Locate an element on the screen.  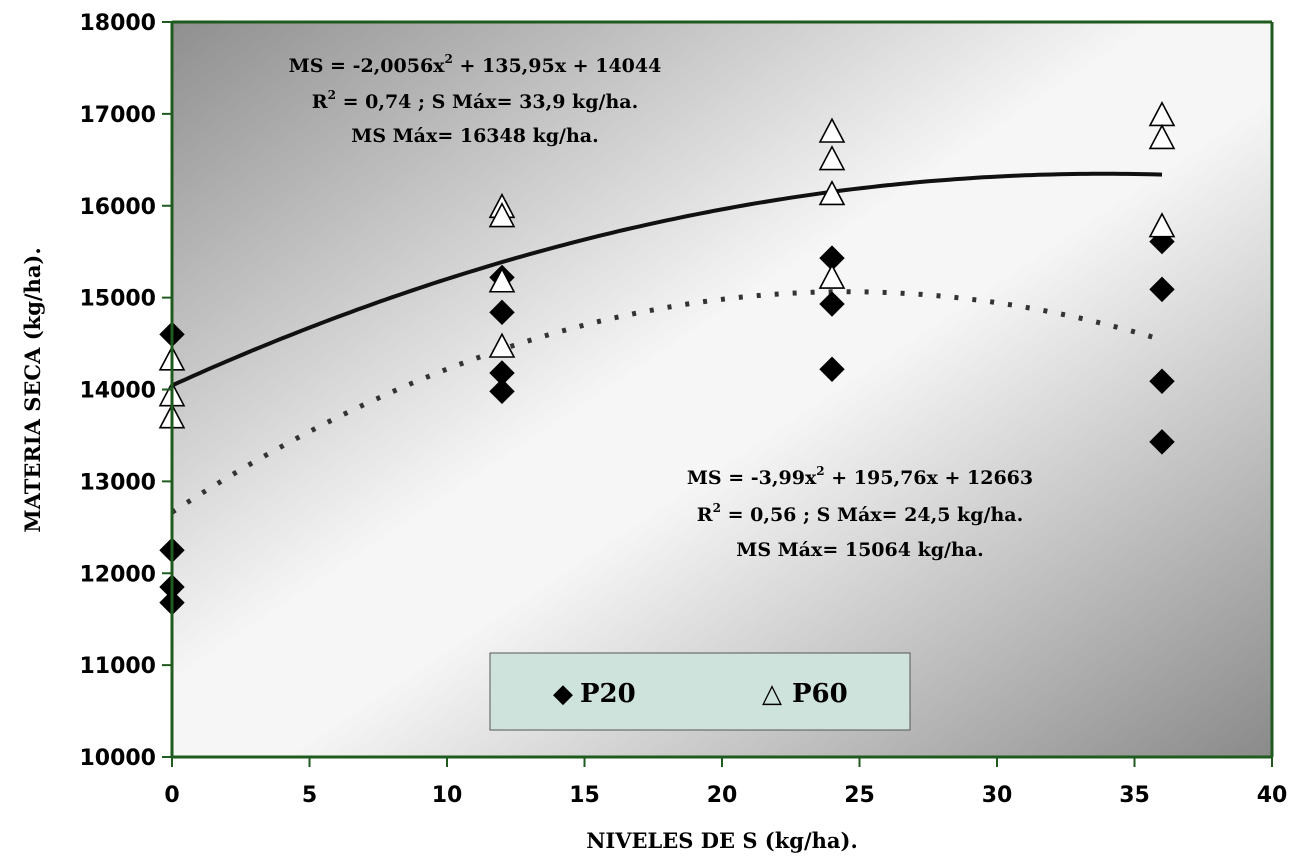
y-tick-label: 14000 is located at coordinates (117, 391).